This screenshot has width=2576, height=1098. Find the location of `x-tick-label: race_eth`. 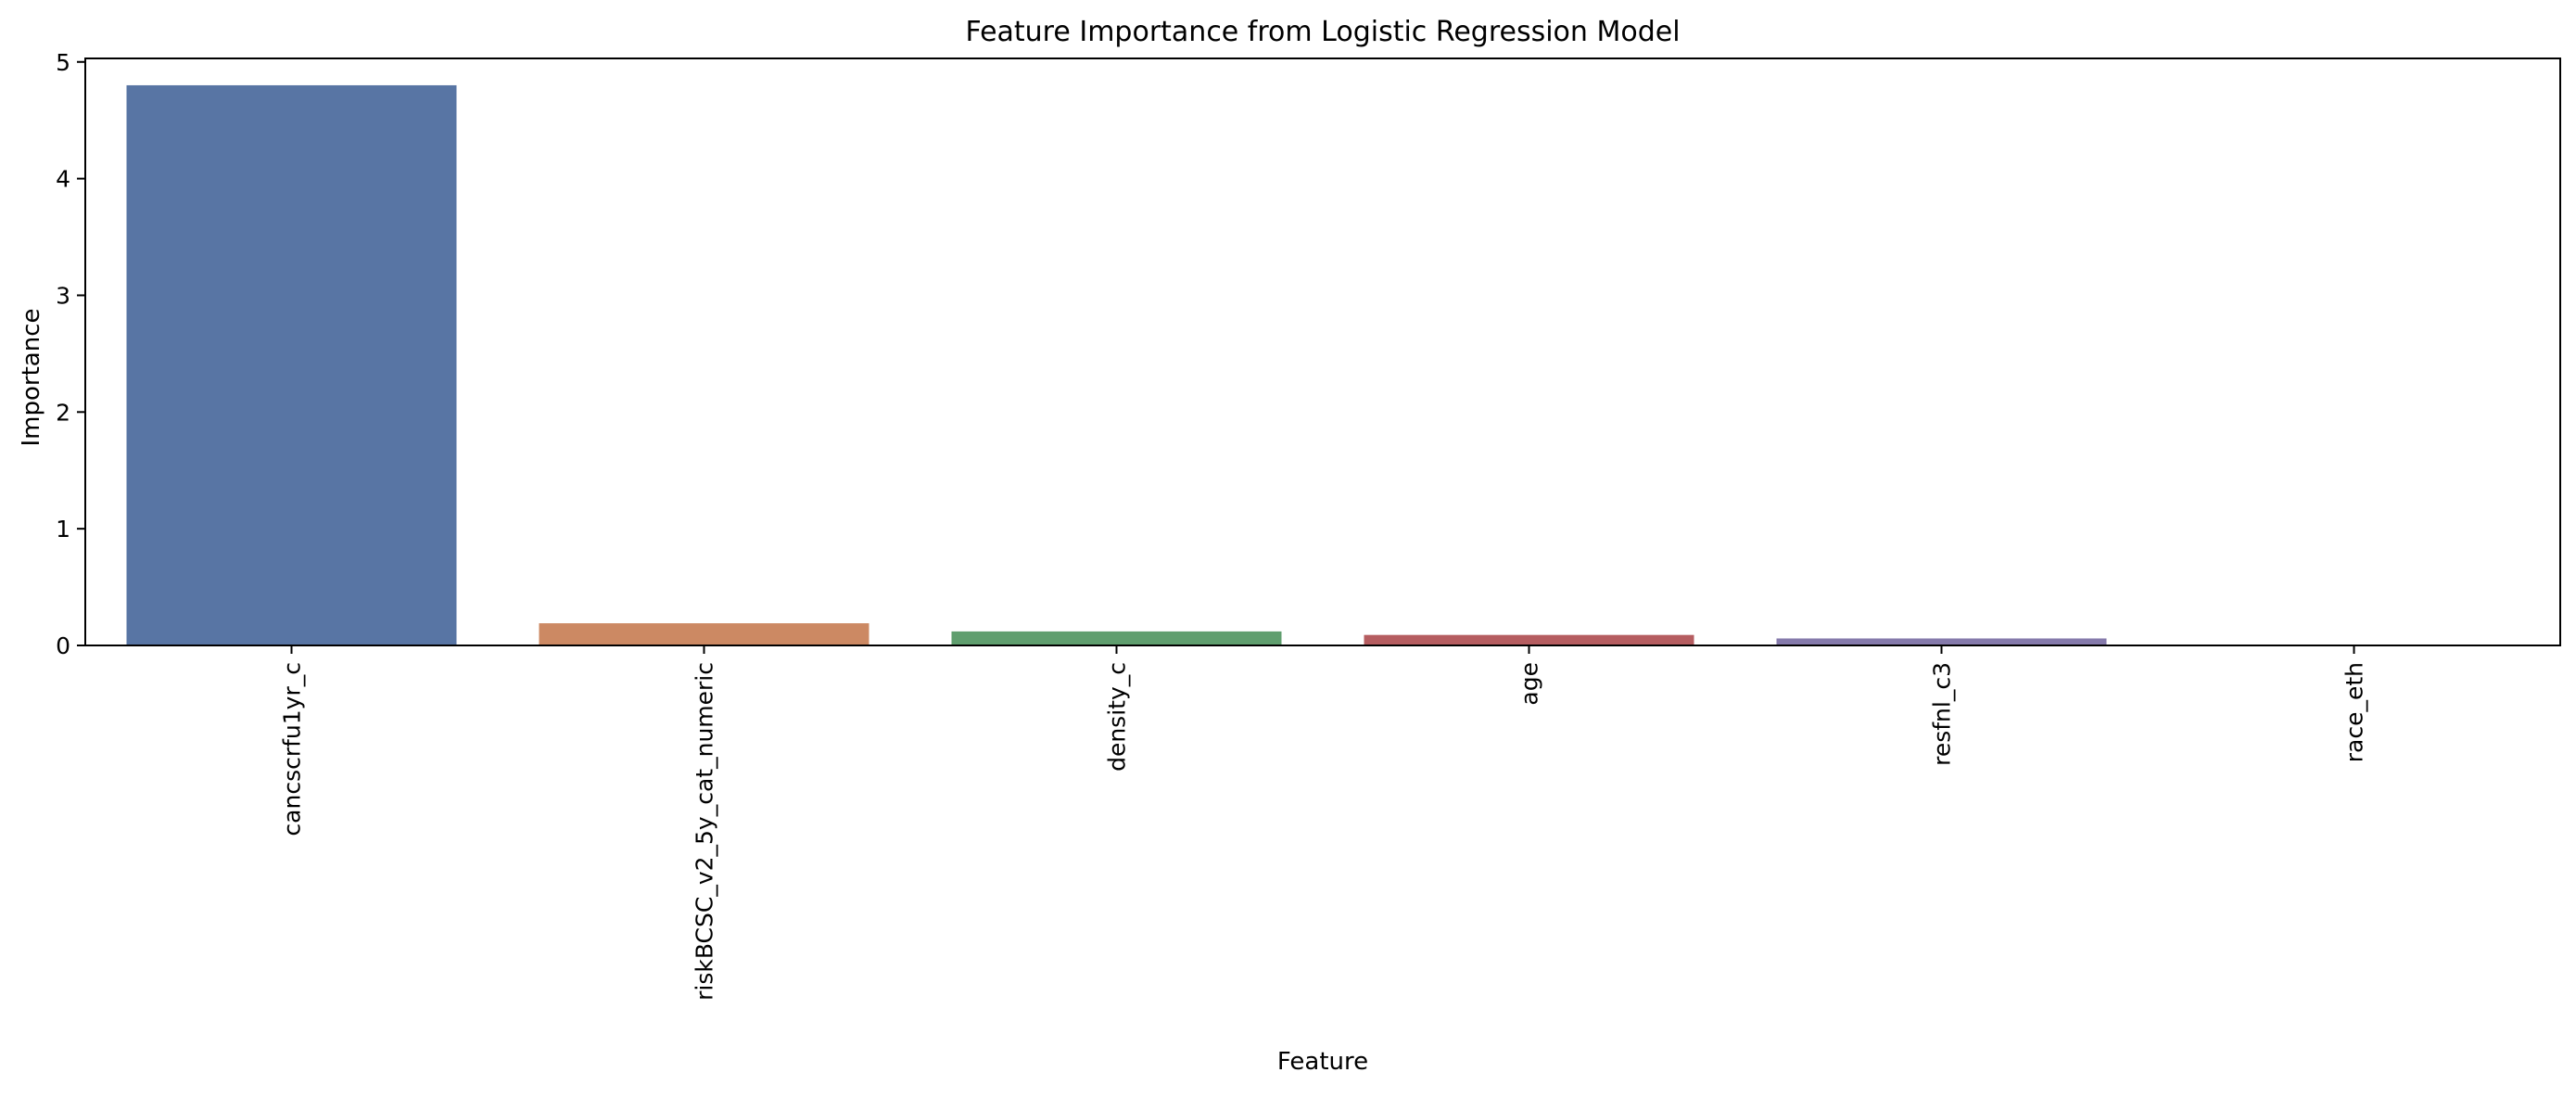

x-tick-label: race_eth is located at coordinates (2354, 712).